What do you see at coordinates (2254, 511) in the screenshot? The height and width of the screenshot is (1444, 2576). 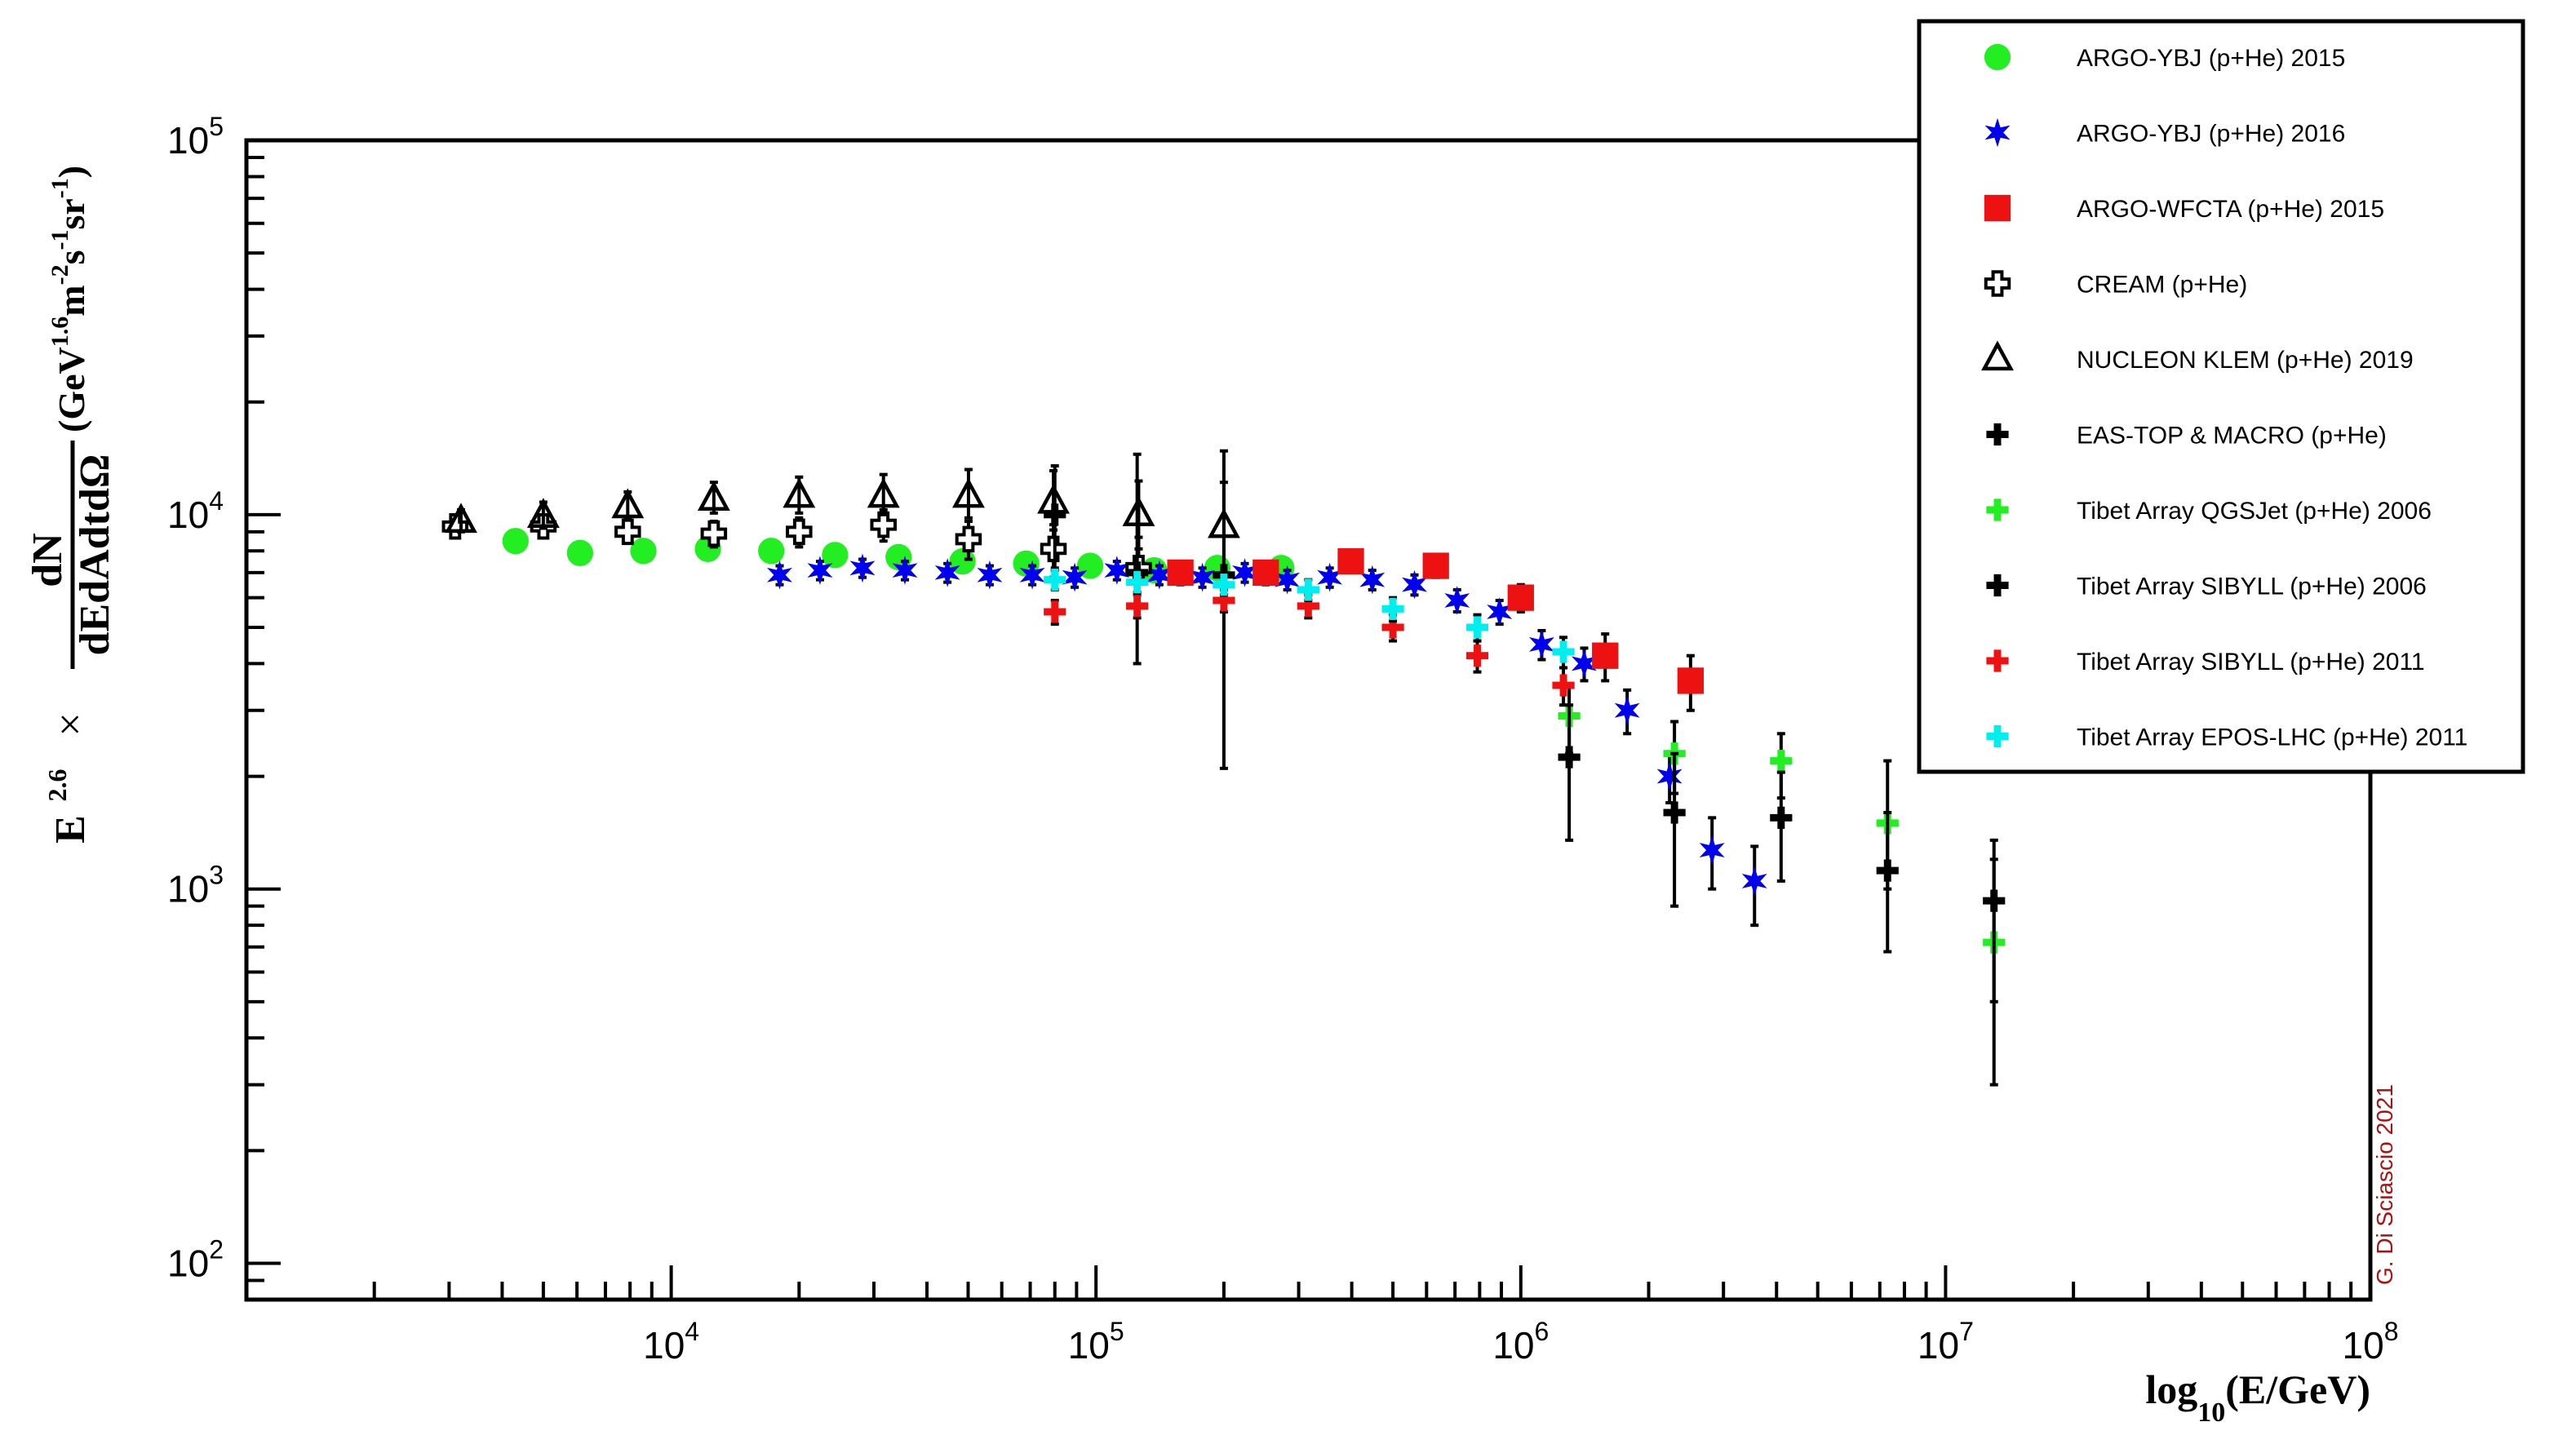 I see `legend-label: Tibet Array QGSJet (p+He) 2006` at bounding box center [2254, 511].